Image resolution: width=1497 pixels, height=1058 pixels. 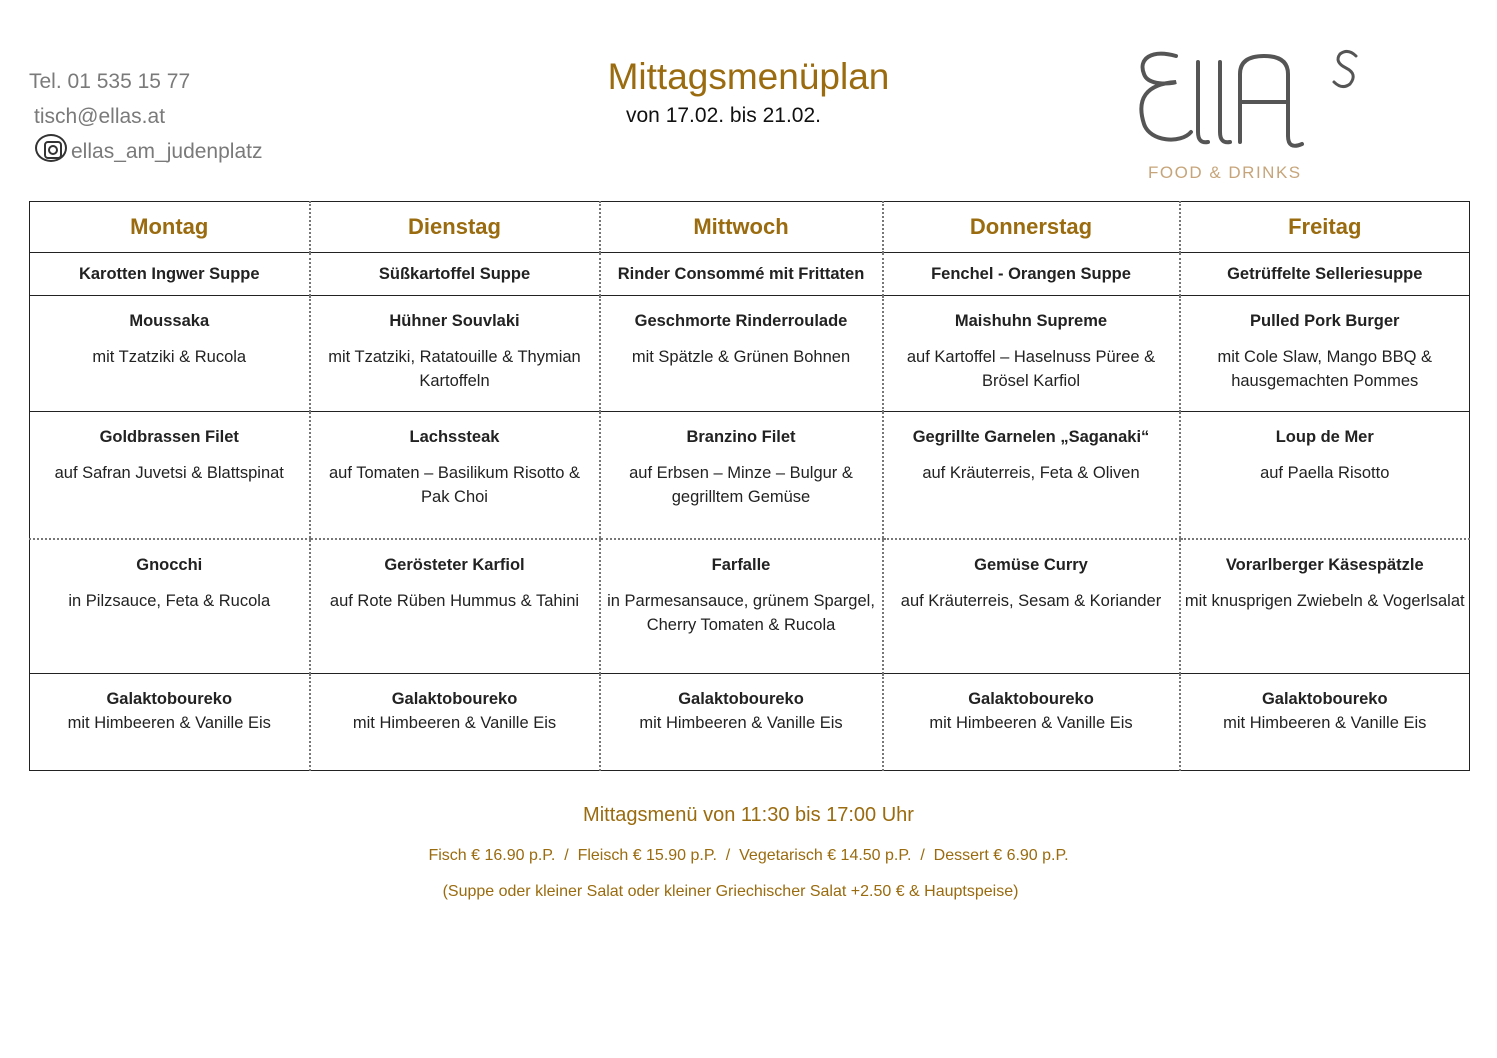 I want to click on date-range: von 17.02. bis 21.02., so click(x=723, y=115).